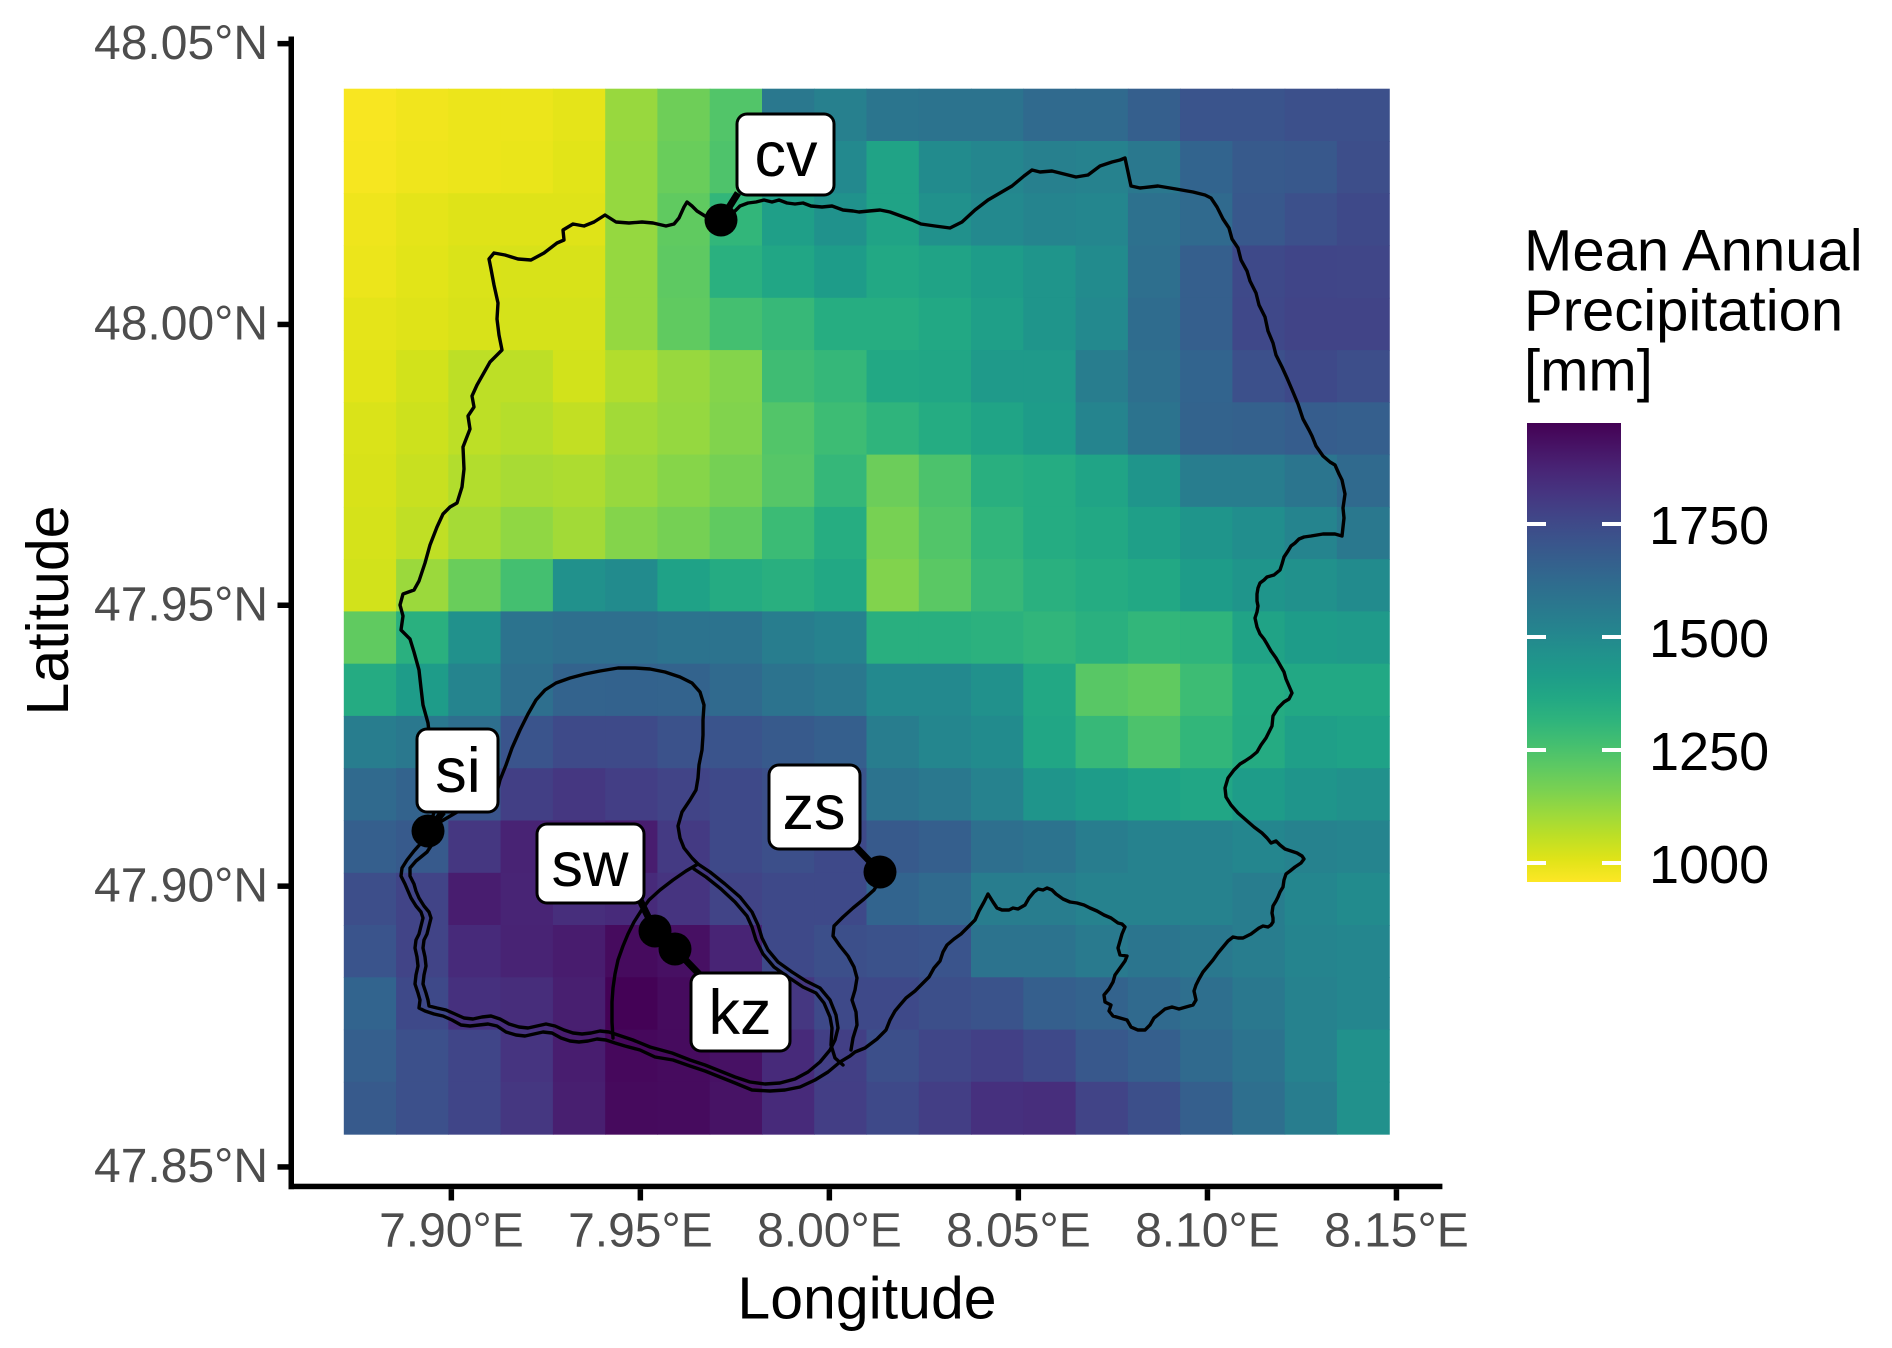  What do you see at coordinates (1693, 251) in the screenshot?
I see `svg-text: Mean Annual` at bounding box center [1693, 251].